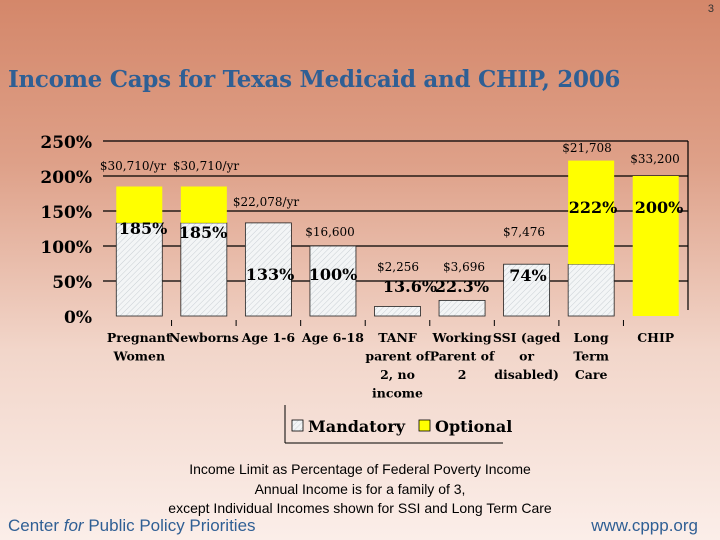 This screenshot has height=540, width=720. I want to click on percent-label: 133%, so click(270, 274).